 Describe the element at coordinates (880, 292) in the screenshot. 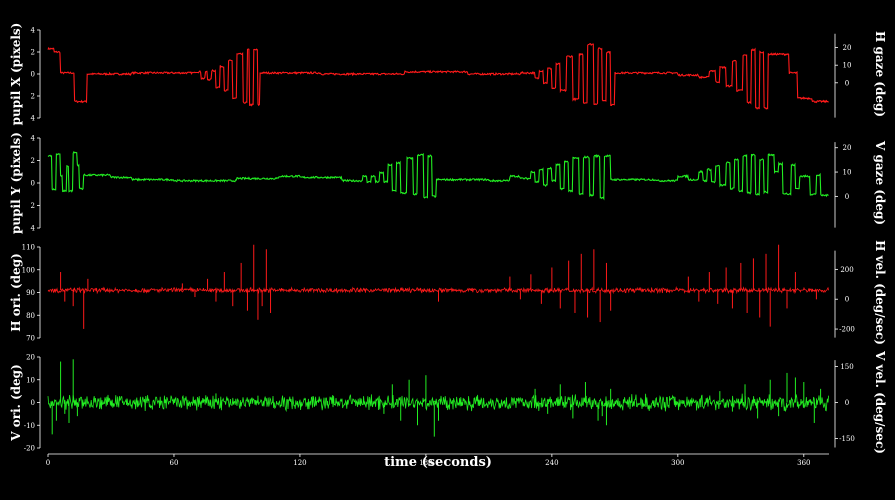

I see `right-axis-label: H vel. (deg/sec)` at that location.